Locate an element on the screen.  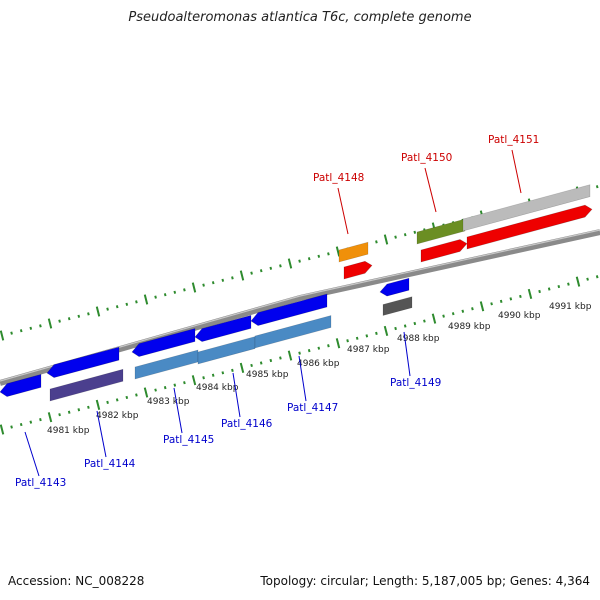
scale-label: 4985 kbp is located at coordinates (267, 375).